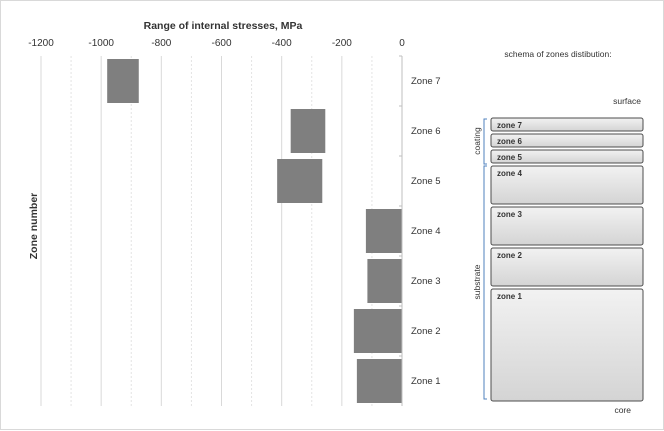  What do you see at coordinates (342, 43) in the screenshot?
I see `x-tick-label: -200` at bounding box center [342, 43].